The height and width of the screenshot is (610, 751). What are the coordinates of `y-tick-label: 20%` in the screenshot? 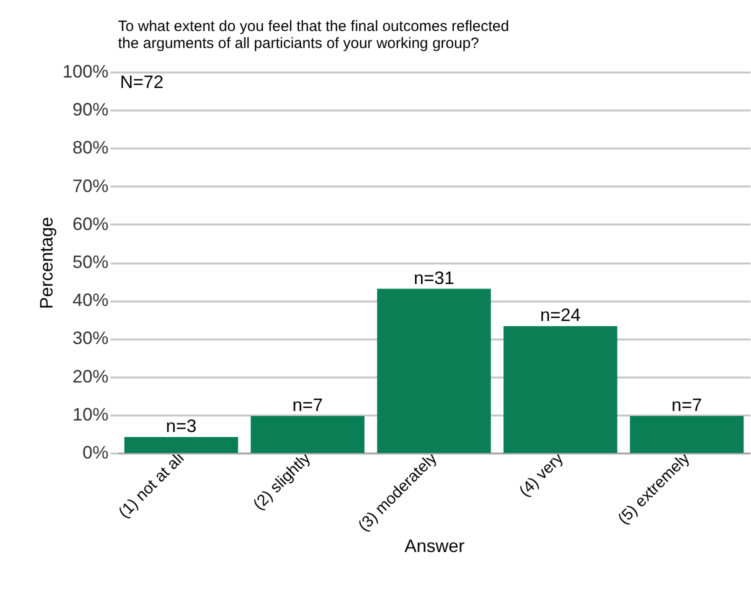 It's located at (90, 376).